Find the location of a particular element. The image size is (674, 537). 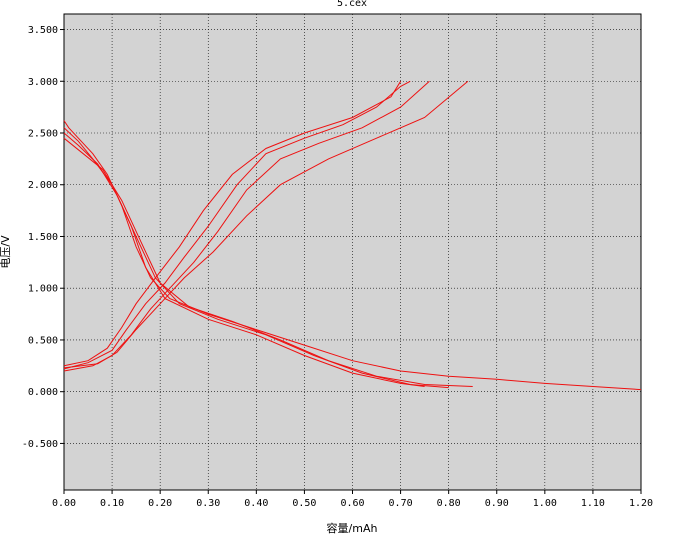

x-tick-label: 0.70 is located at coordinates (401, 503).